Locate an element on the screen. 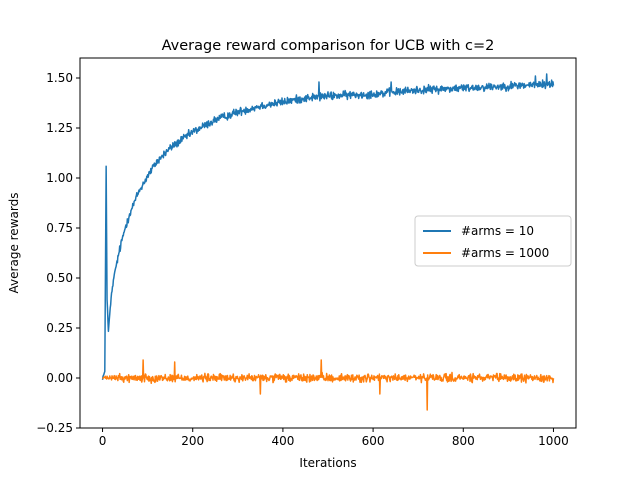 This screenshot has height=480, width=640. x-tick-label: 1000 is located at coordinates (553, 441).